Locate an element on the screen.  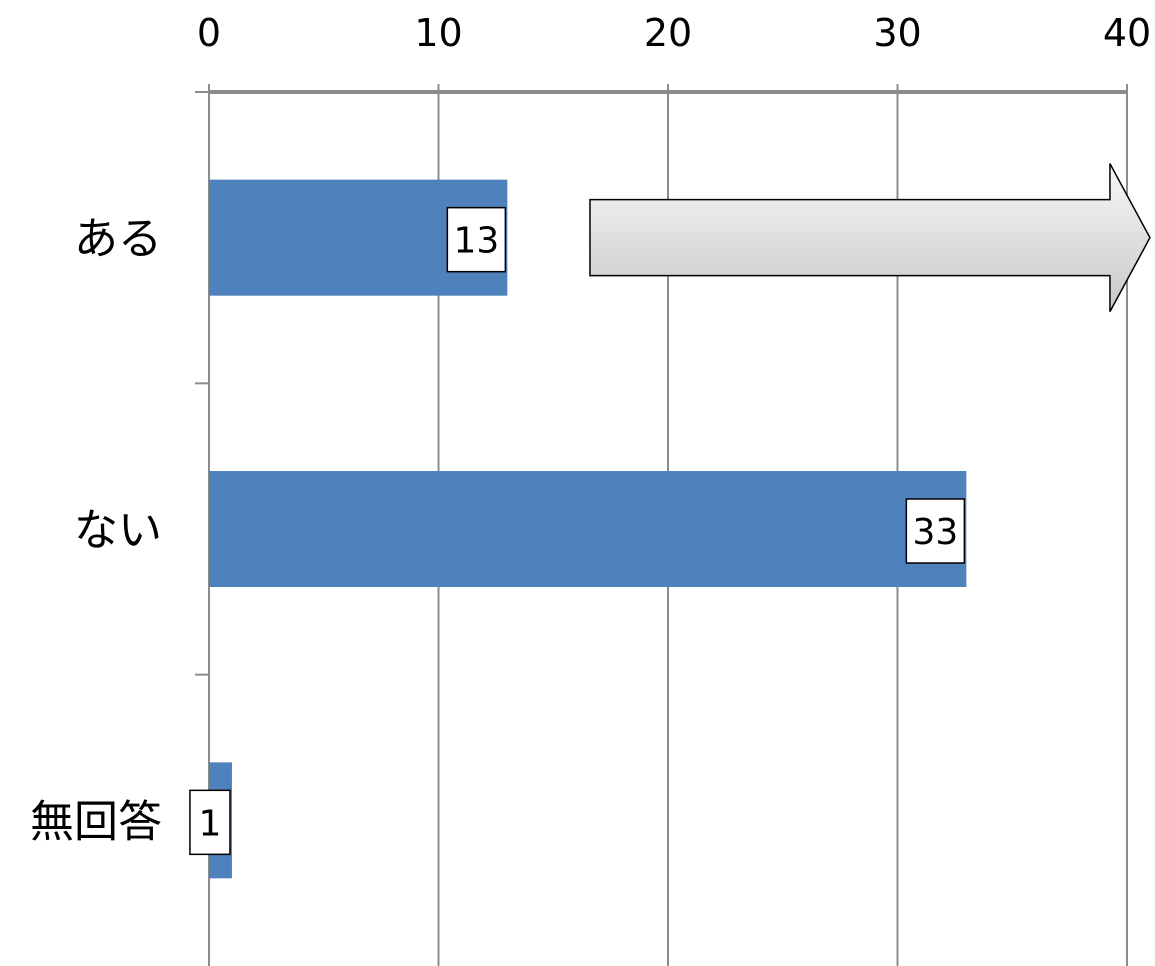
category-label-0: ある is located at coordinates (118, 239).